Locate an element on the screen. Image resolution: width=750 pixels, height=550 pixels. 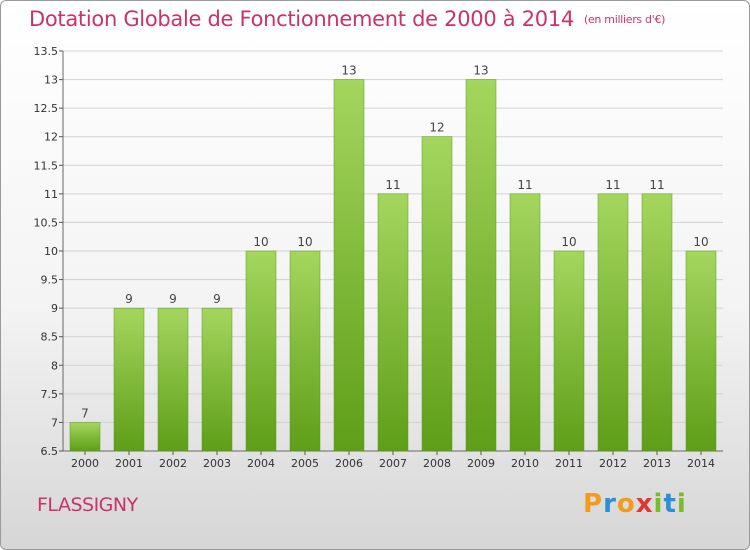
bar-2001 is located at coordinates (129, 379).